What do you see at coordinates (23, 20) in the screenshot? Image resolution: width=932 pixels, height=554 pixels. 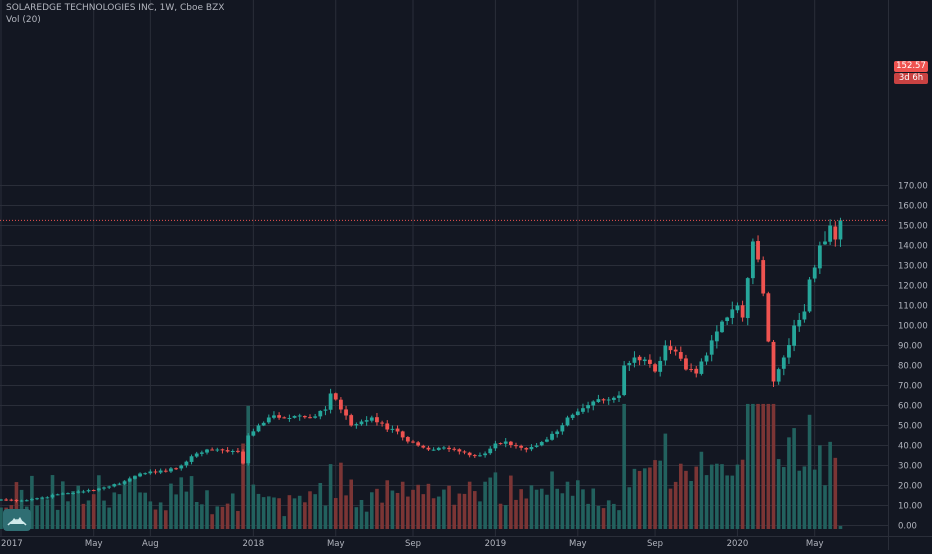 I see `volume-legend: Vol (20)` at bounding box center [23, 20].